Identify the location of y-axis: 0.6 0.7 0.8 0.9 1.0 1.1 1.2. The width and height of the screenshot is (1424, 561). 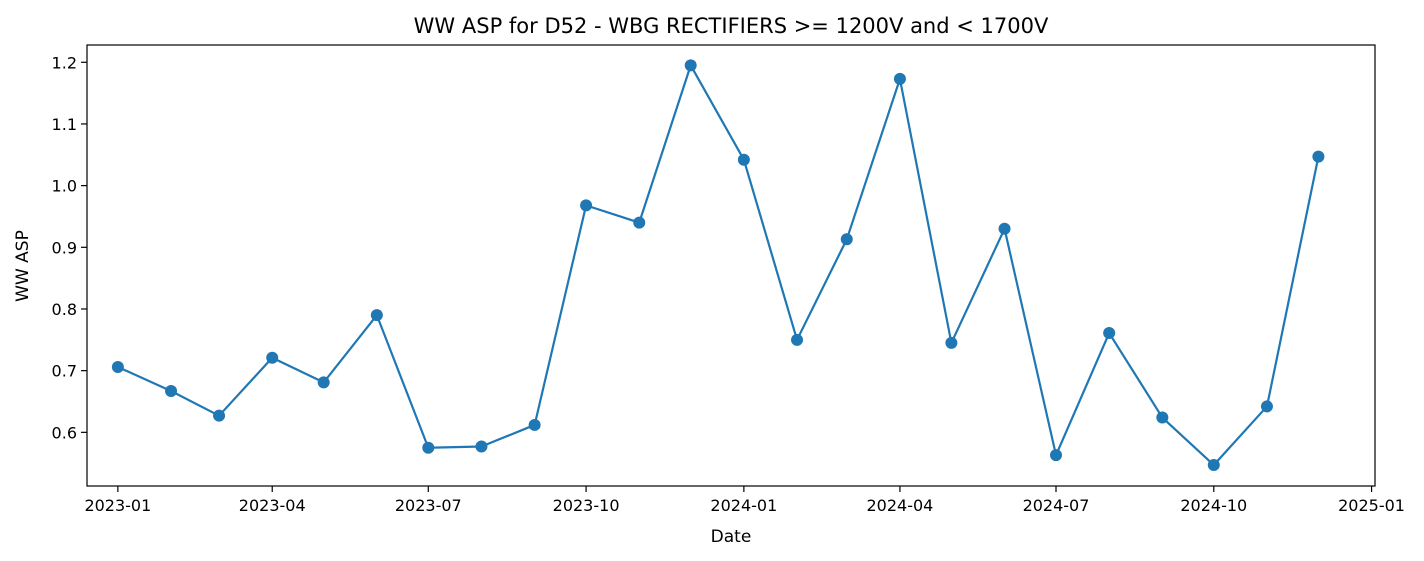
(69, 247).